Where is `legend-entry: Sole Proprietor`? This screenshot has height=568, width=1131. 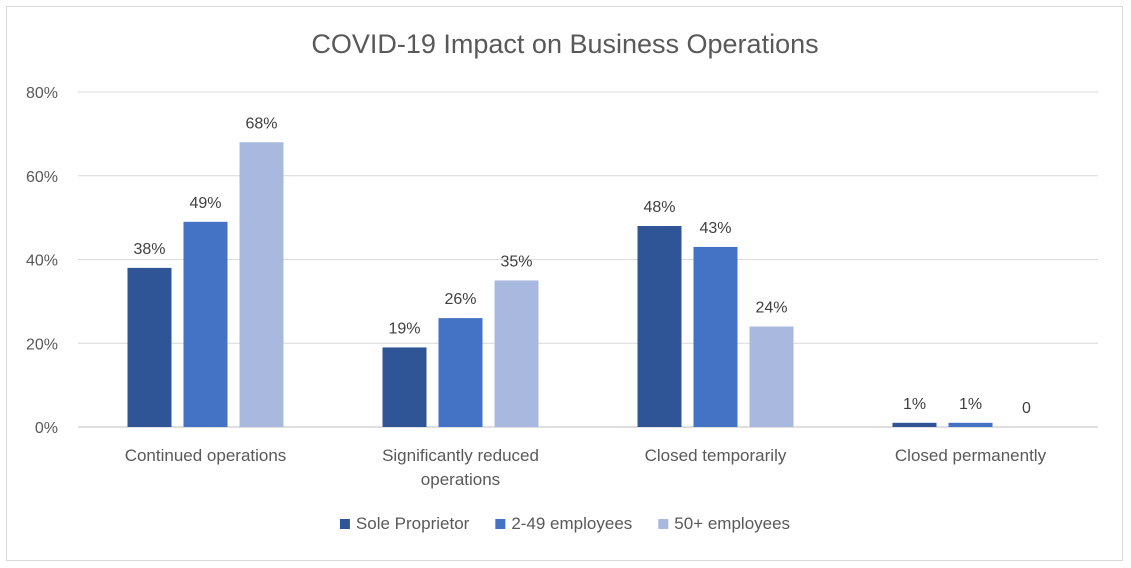 legend-entry: Sole Proprietor is located at coordinates (413, 523).